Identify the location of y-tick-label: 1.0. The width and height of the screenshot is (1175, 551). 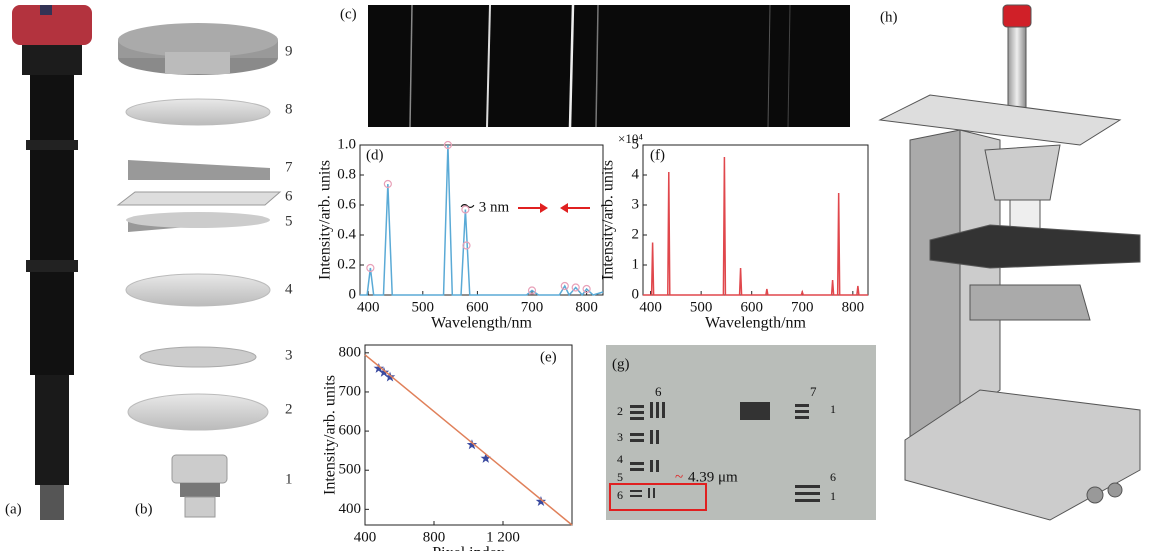
(346, 144).